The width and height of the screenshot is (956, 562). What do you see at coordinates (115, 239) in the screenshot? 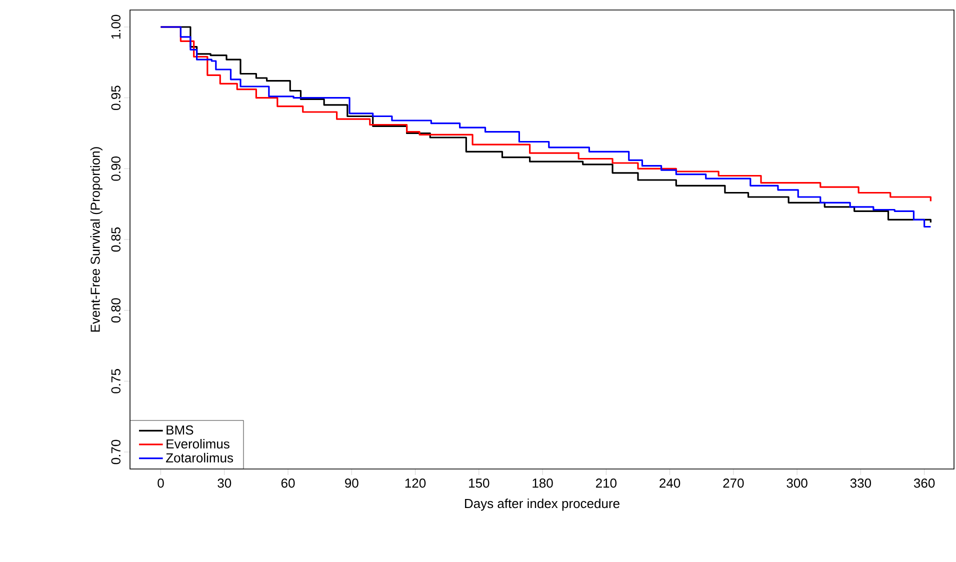
I see `y-tick-label: 0.85` at bounding box center [115, 239].